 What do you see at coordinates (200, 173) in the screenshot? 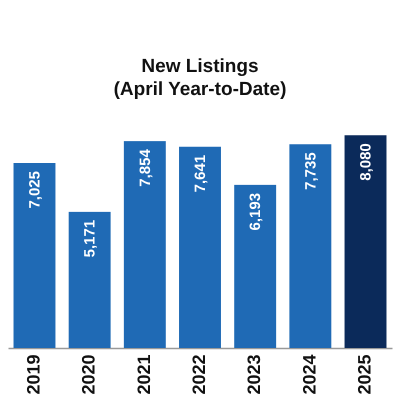
I see `data-label: 7,641` at bounding box center [200, 173].